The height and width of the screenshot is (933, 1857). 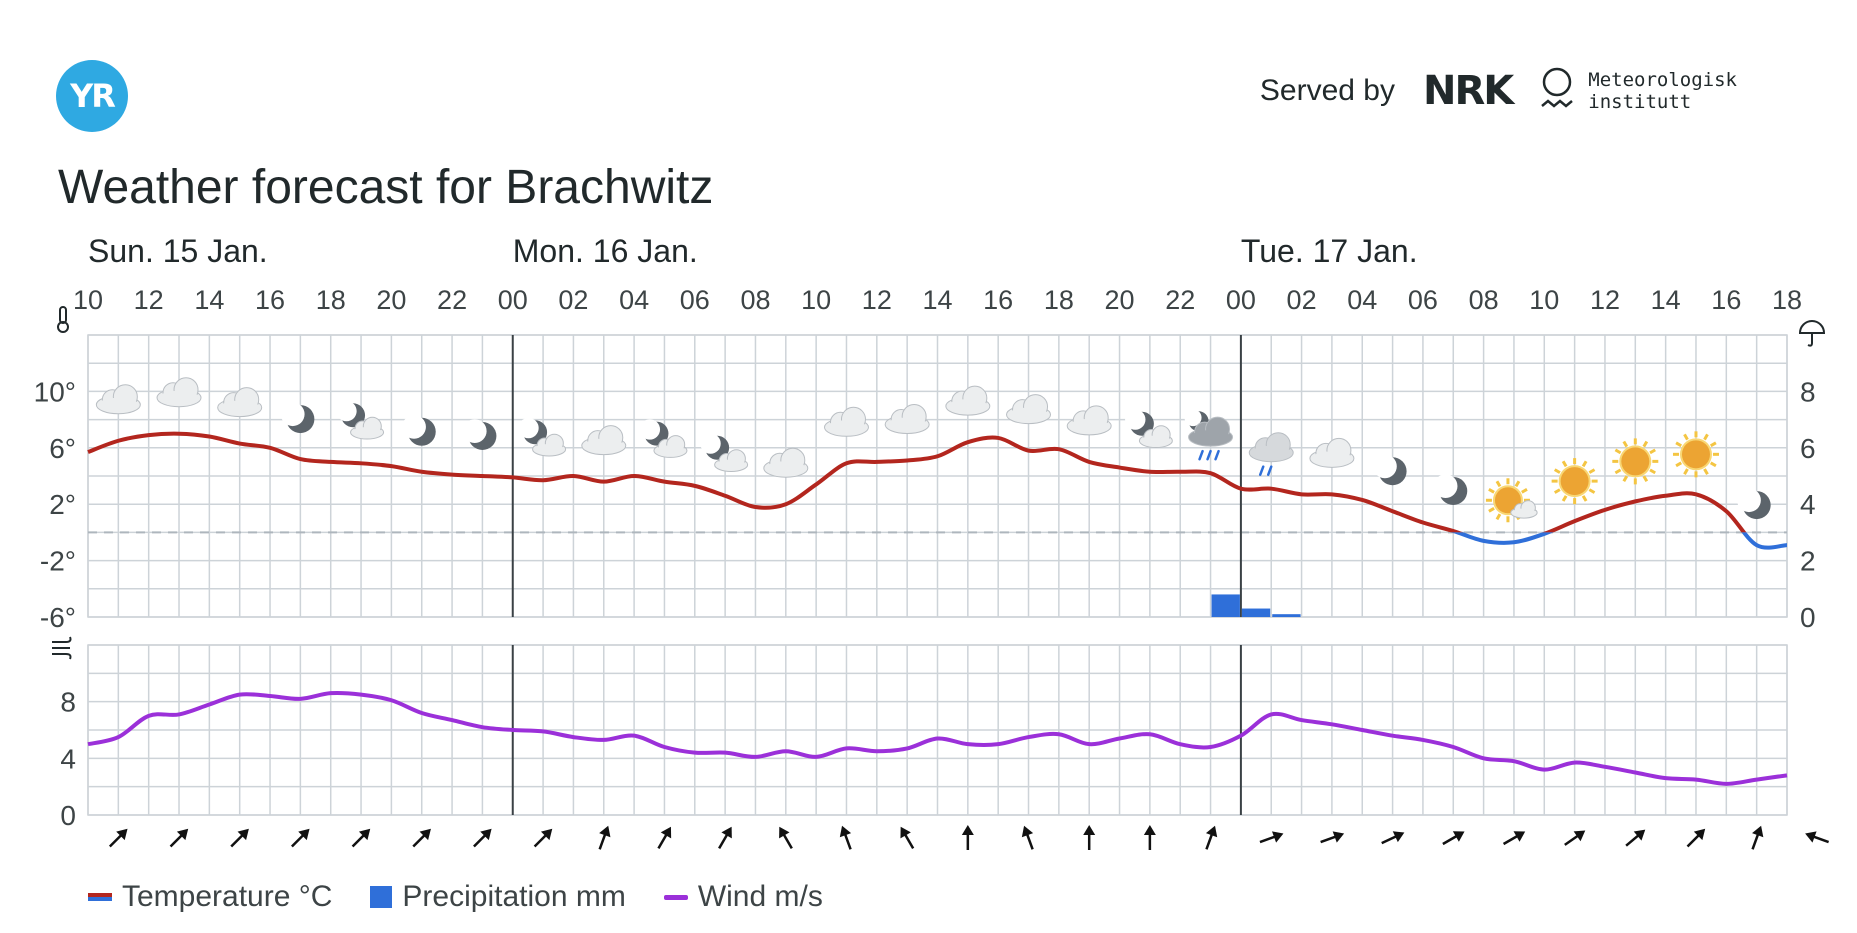 I want to click on met-logo: Meteorologisk institutt, so click(x=1638, y=91).